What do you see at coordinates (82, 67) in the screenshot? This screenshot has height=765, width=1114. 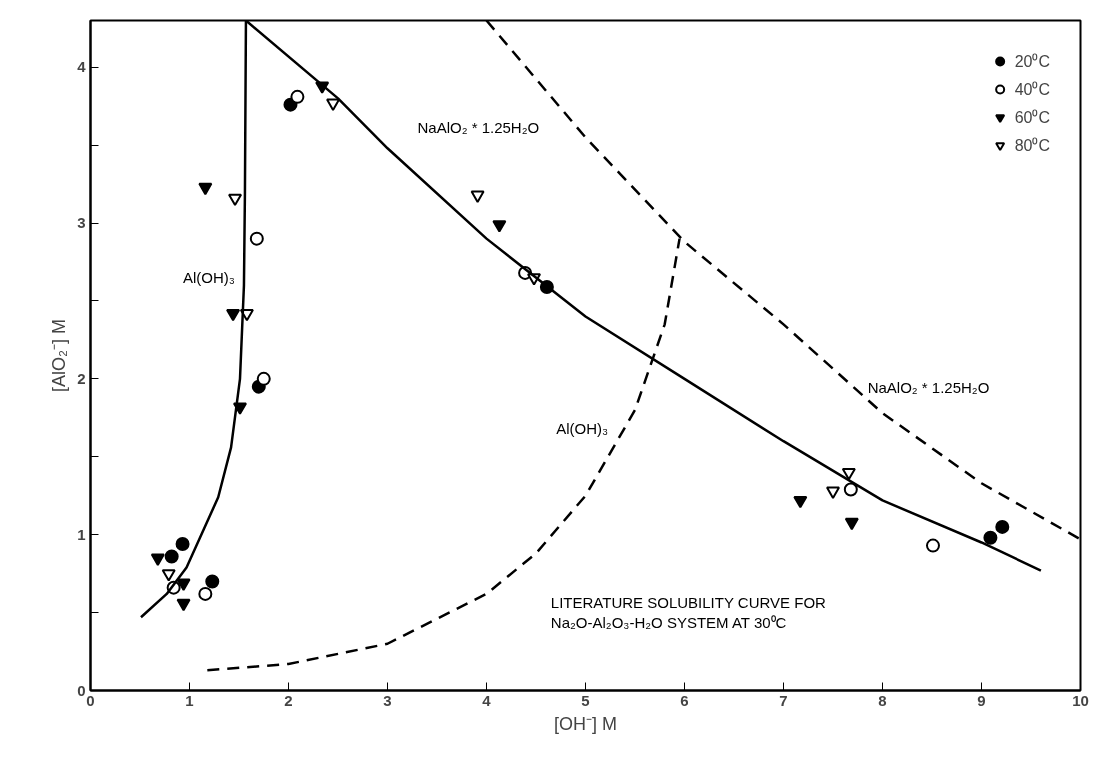 I see `y-tick-label: 4` at bounding box center [82, 67].